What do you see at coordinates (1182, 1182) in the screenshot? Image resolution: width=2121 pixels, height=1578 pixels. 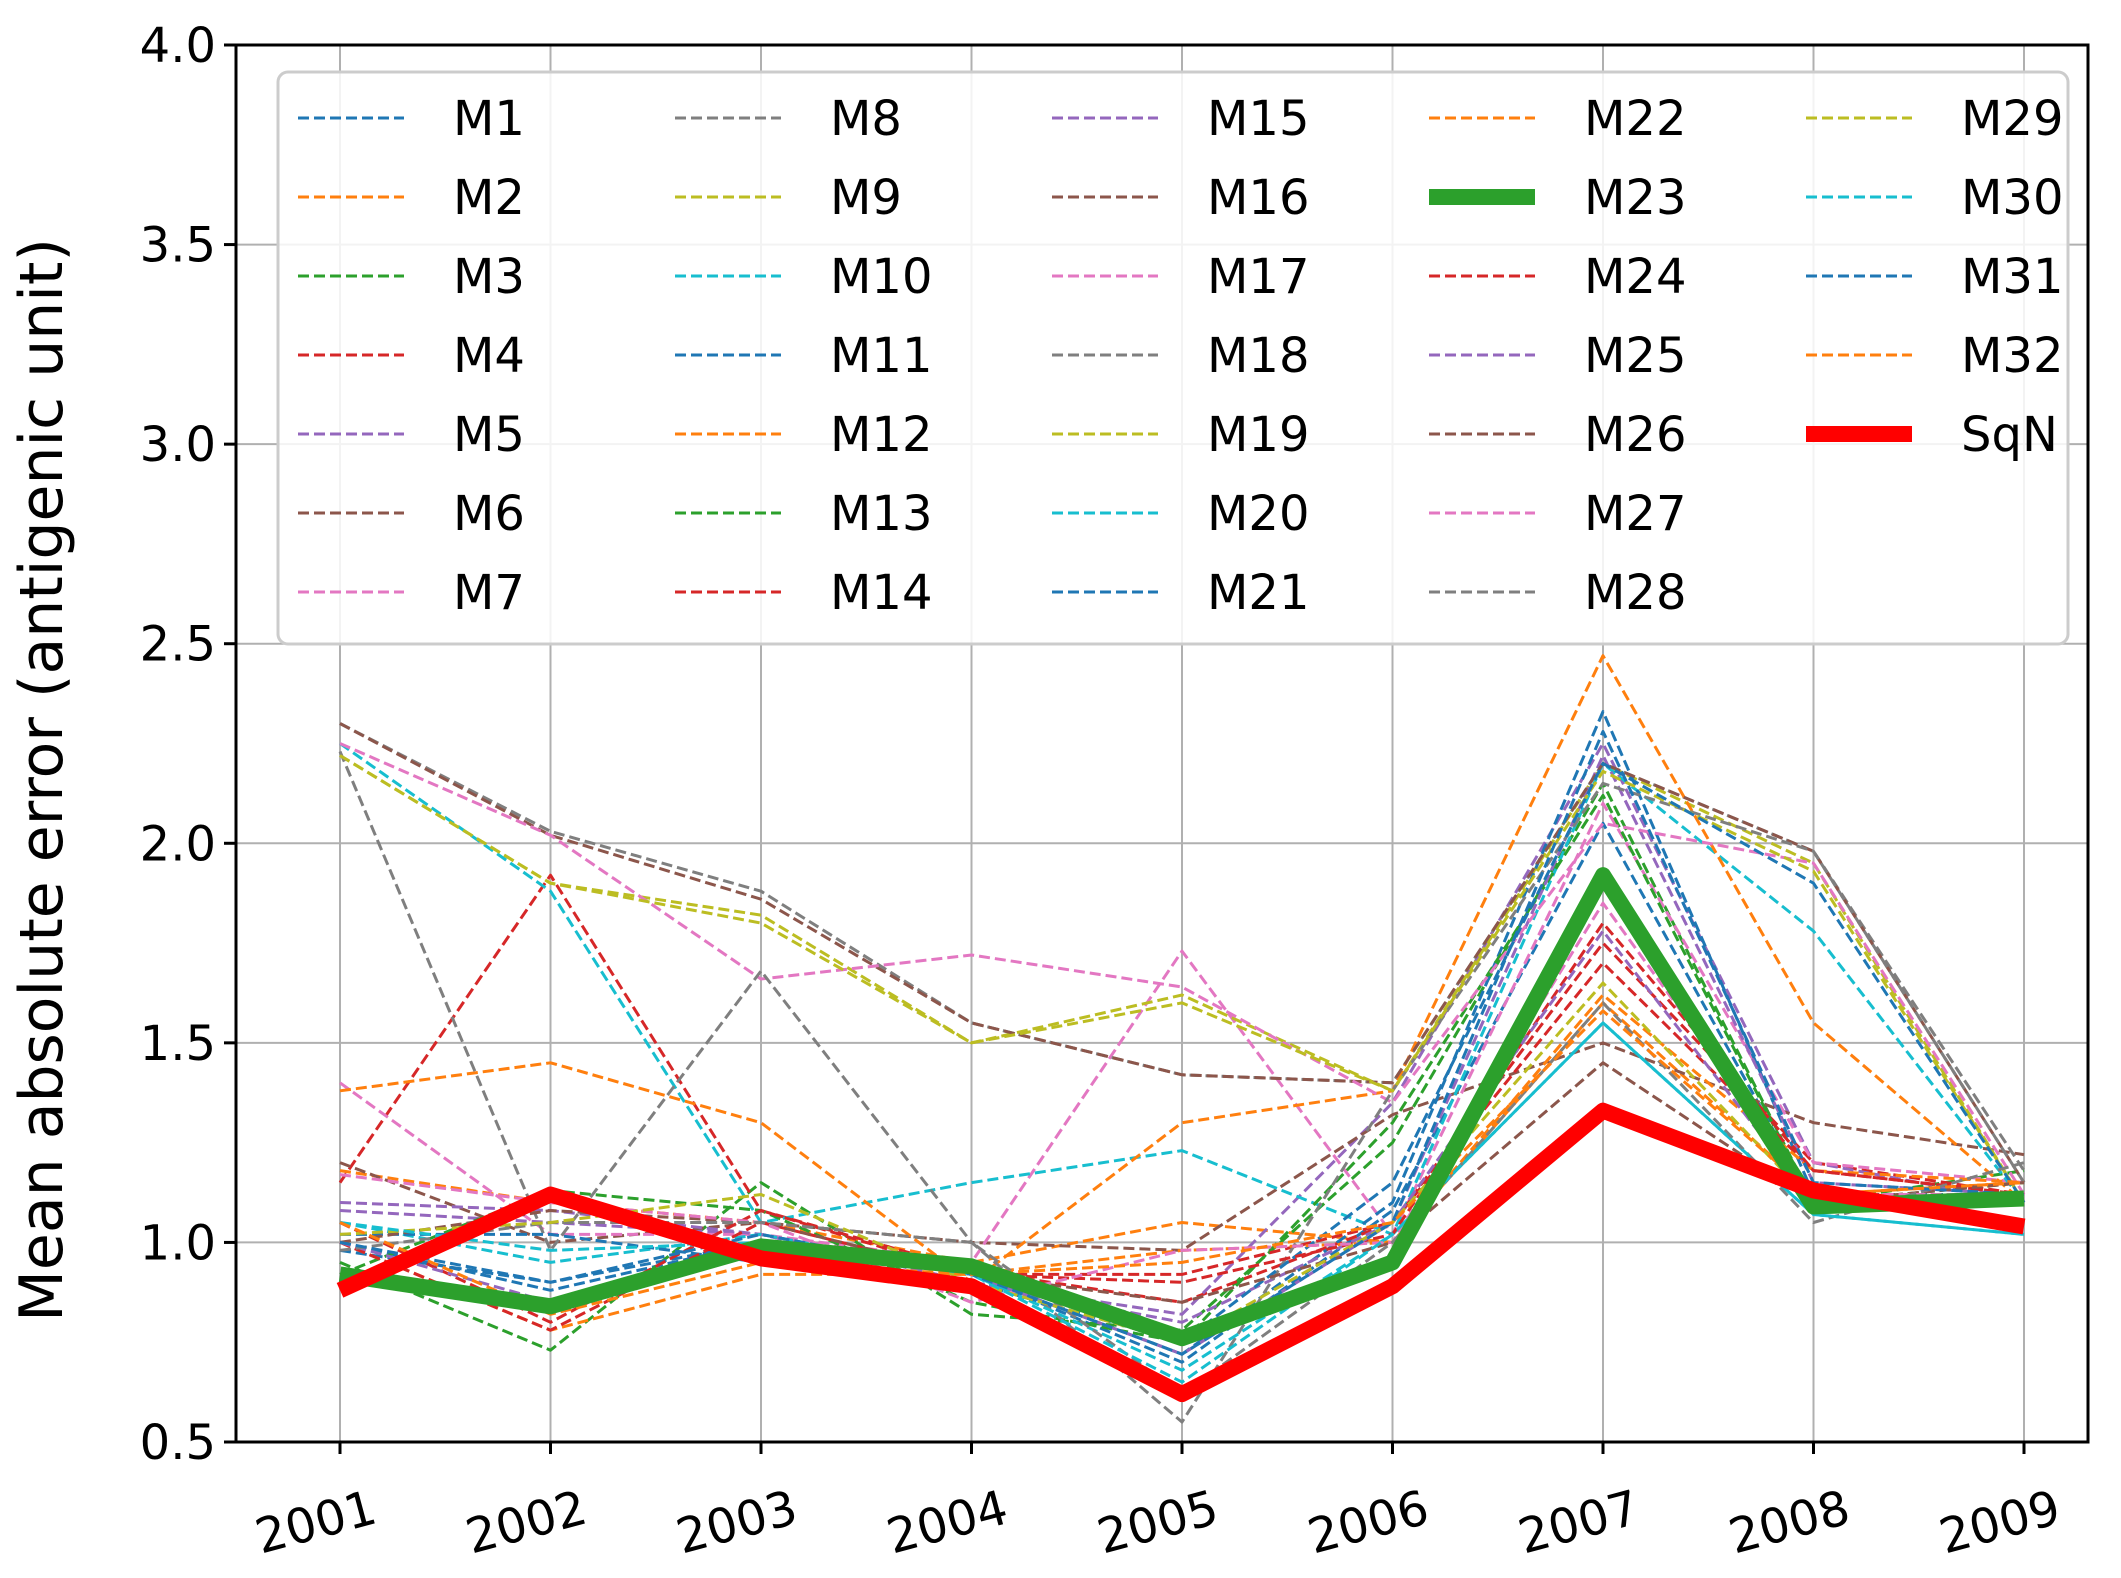 I see `series-line-m26` at bounding box center [1182, 1182].